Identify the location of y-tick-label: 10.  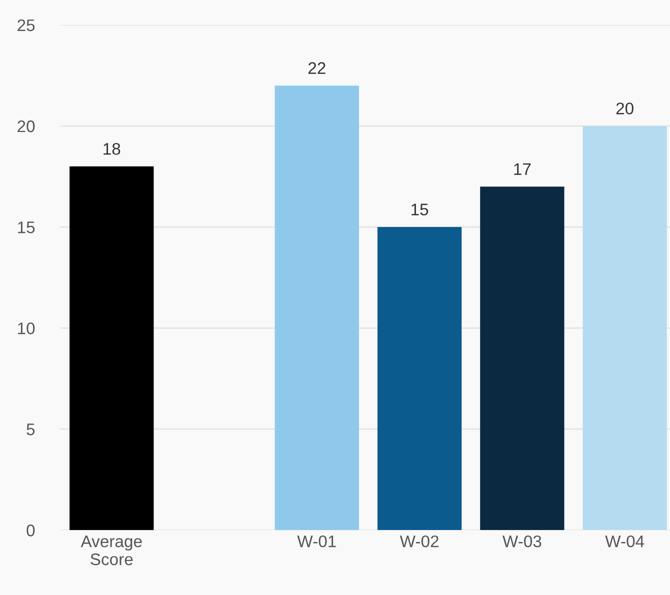
(26, 328).